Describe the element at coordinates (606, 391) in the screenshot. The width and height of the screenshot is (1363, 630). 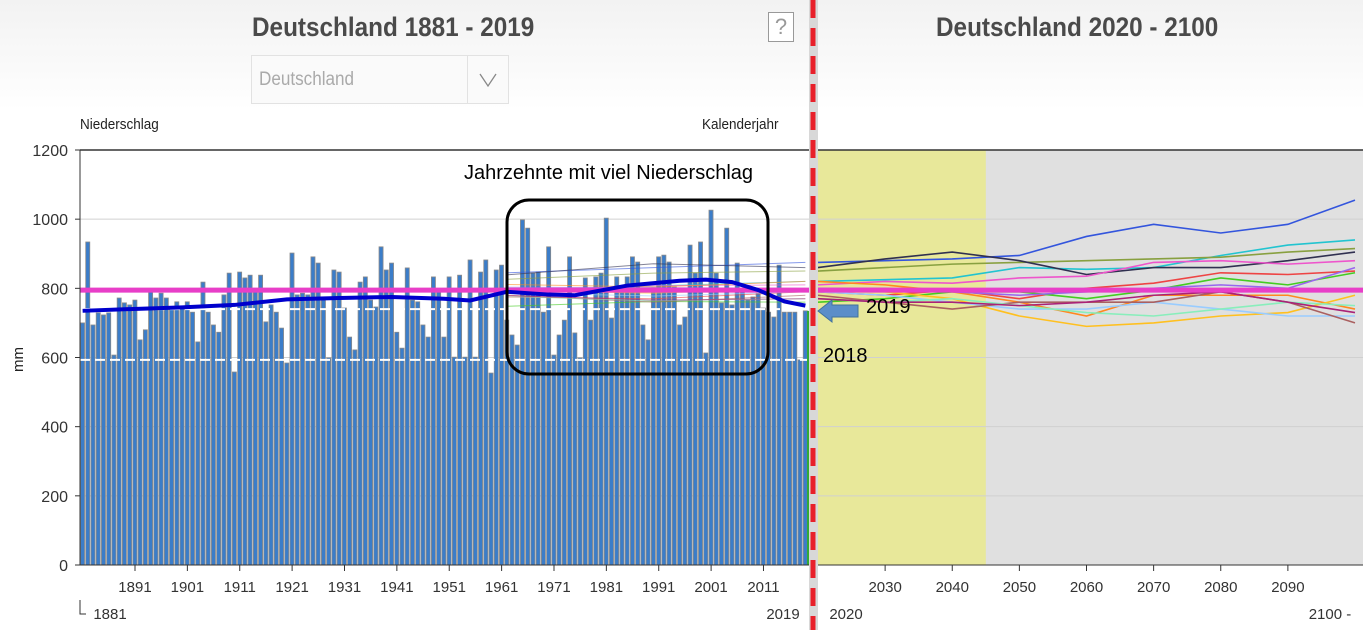
I see `bar-1981` at that location.